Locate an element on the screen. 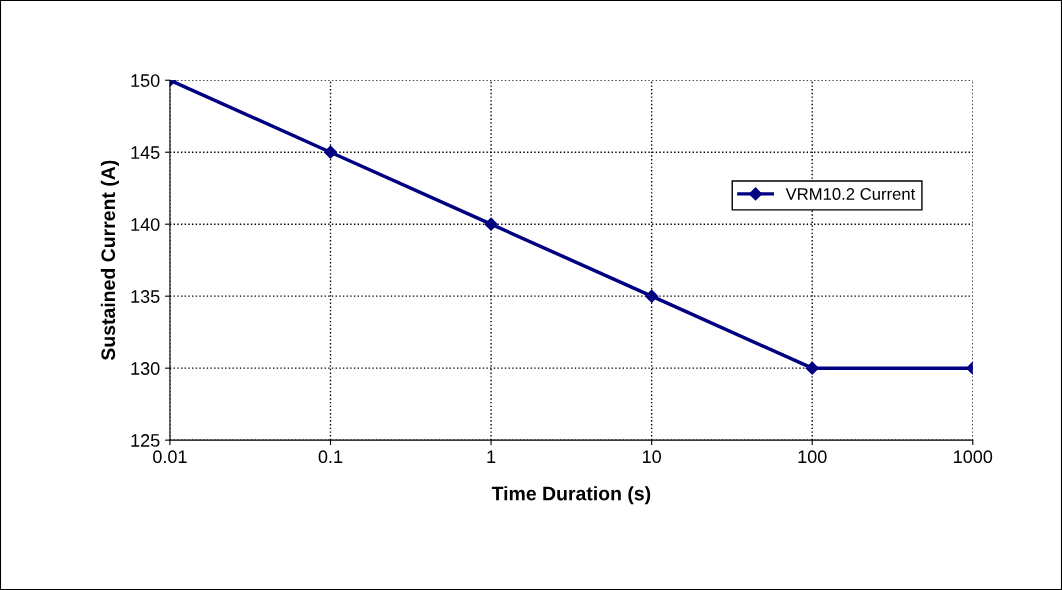 The image size is (1062, 590). y-tick-label: 145 is located at coordinates (145, 152).